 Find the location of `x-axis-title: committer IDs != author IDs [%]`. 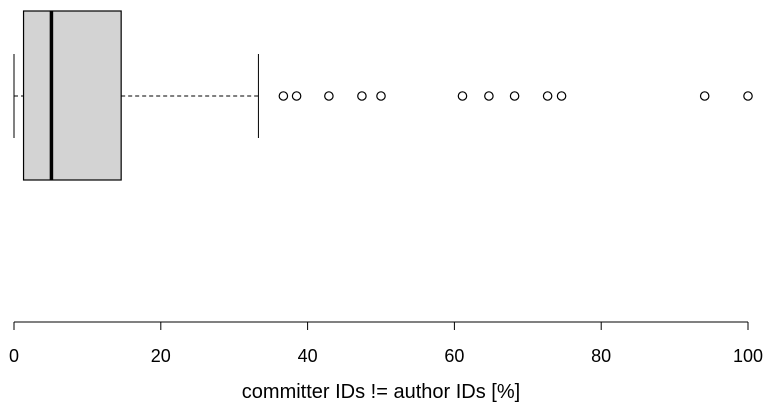

x-axis-title: committer IDs != author IDs [%] is located at coordinates (381, 392).